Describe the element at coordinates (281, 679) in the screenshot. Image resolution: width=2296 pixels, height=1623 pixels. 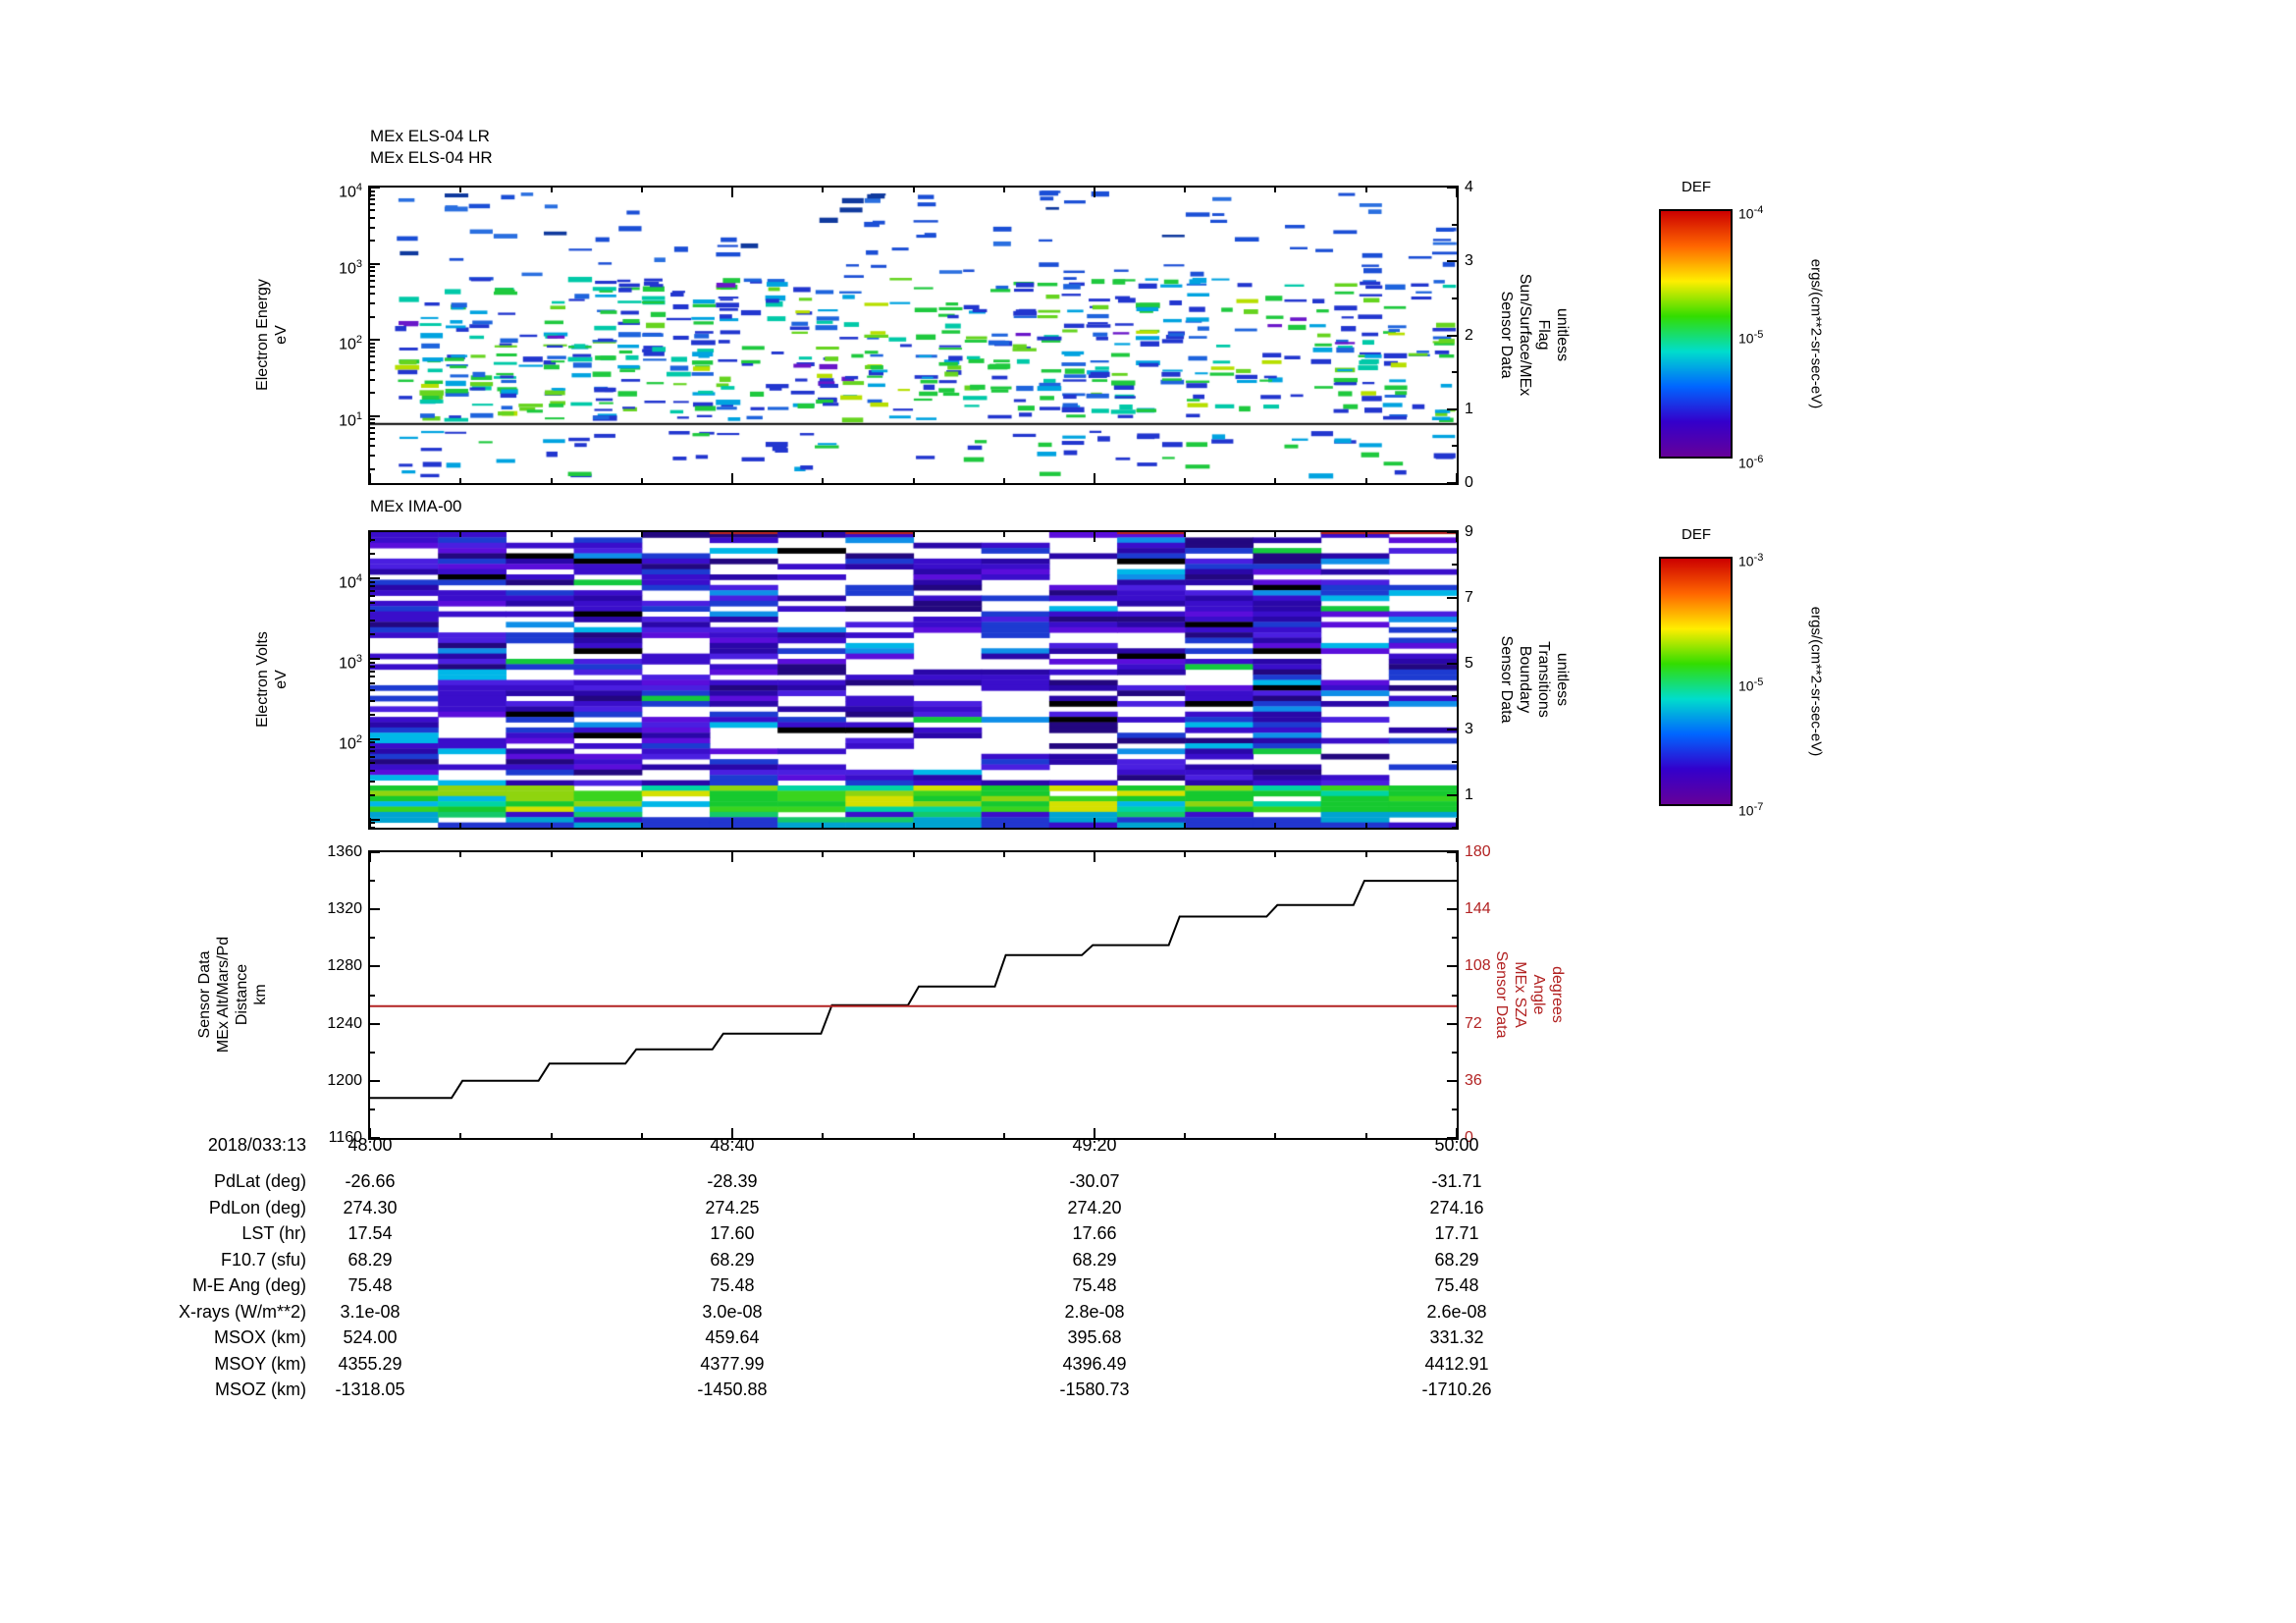
I see `axis-label-line: eV` at that location.